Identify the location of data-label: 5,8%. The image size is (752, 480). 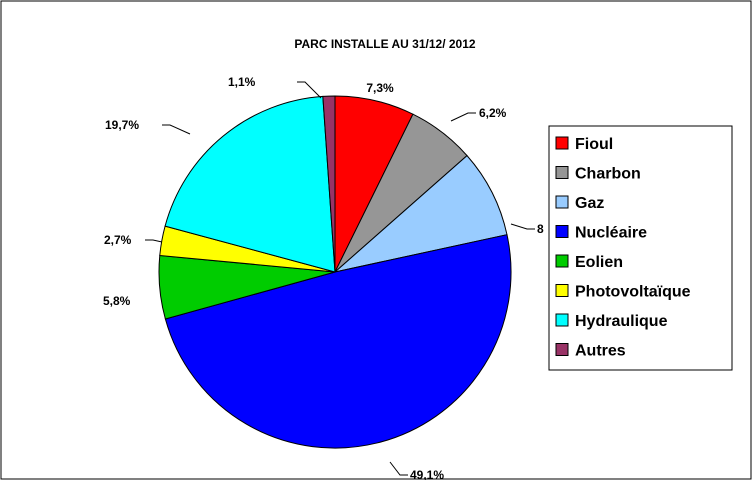
(117, 301).